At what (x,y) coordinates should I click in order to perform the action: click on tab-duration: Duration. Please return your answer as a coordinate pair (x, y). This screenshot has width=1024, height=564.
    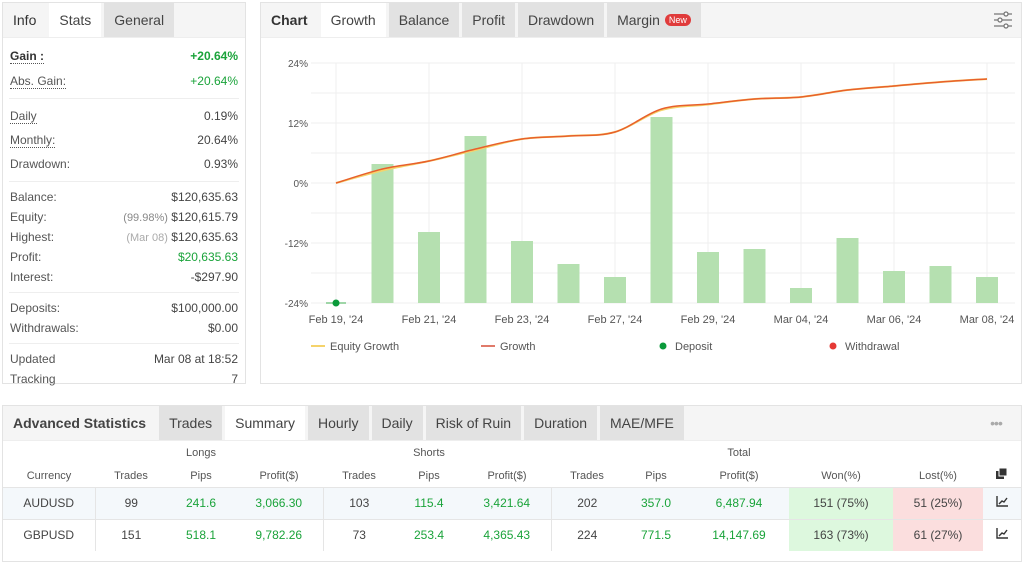
    Looking at the image, I should click on (561, 423).